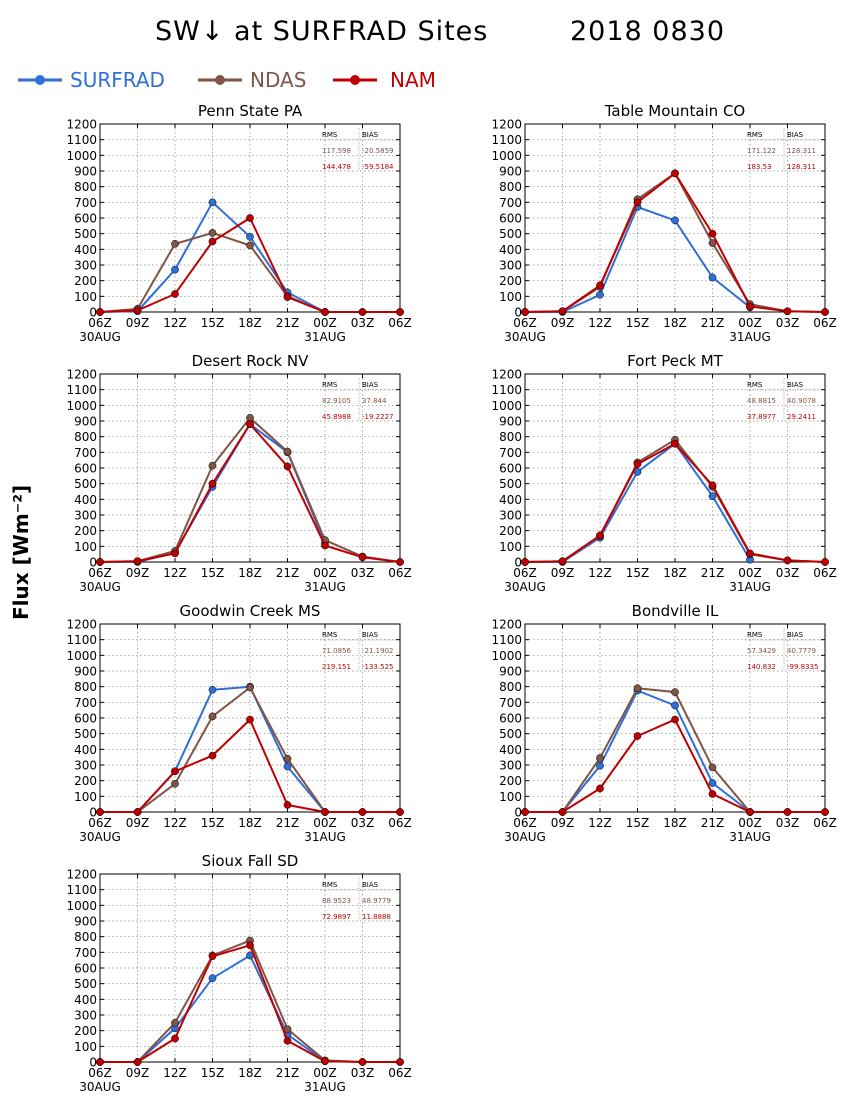 This screenshot has width=850, height=1100. Describe the element at coordinates (288, 823) in the screenshot. I see `x-tick-label: 21Z` at that location.